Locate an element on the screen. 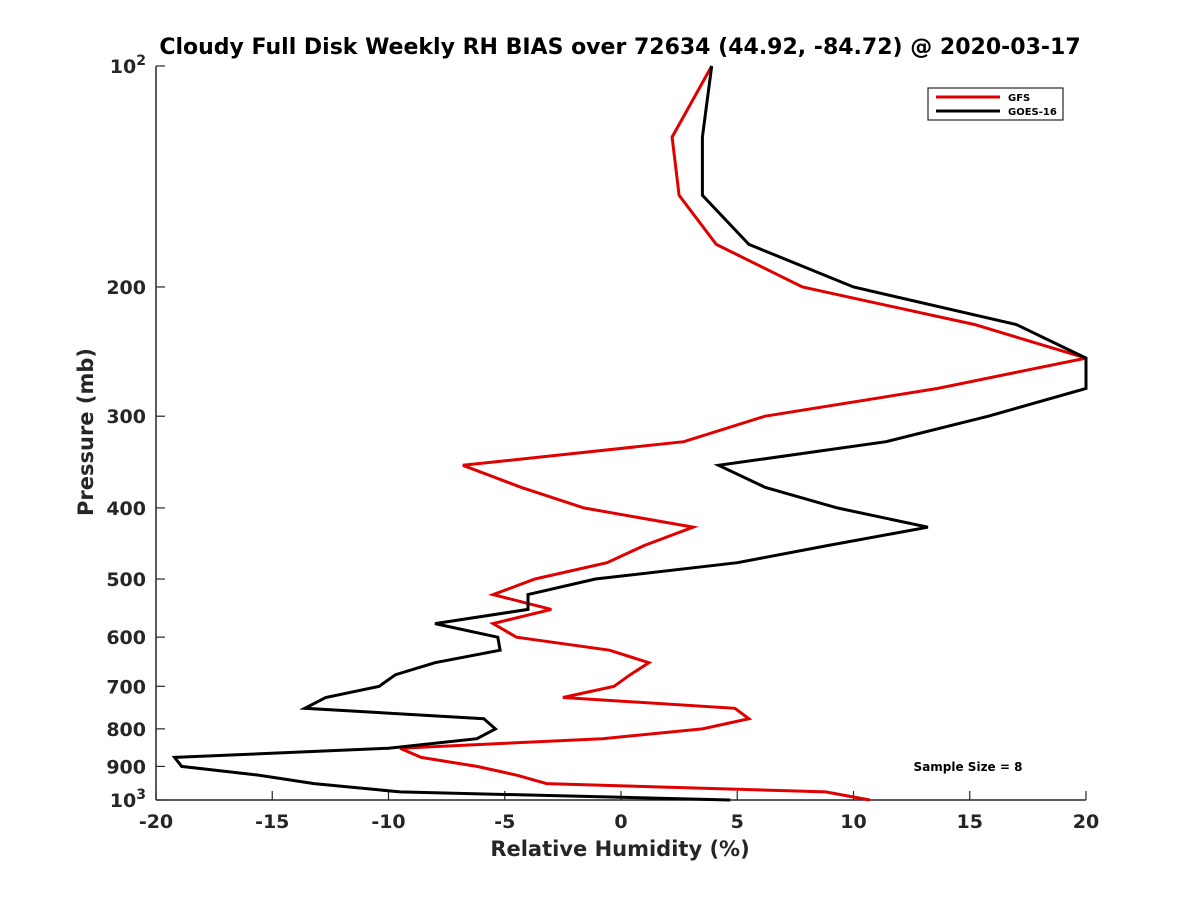  y-tick-label: 10³ is located at coordinates (128, 799).